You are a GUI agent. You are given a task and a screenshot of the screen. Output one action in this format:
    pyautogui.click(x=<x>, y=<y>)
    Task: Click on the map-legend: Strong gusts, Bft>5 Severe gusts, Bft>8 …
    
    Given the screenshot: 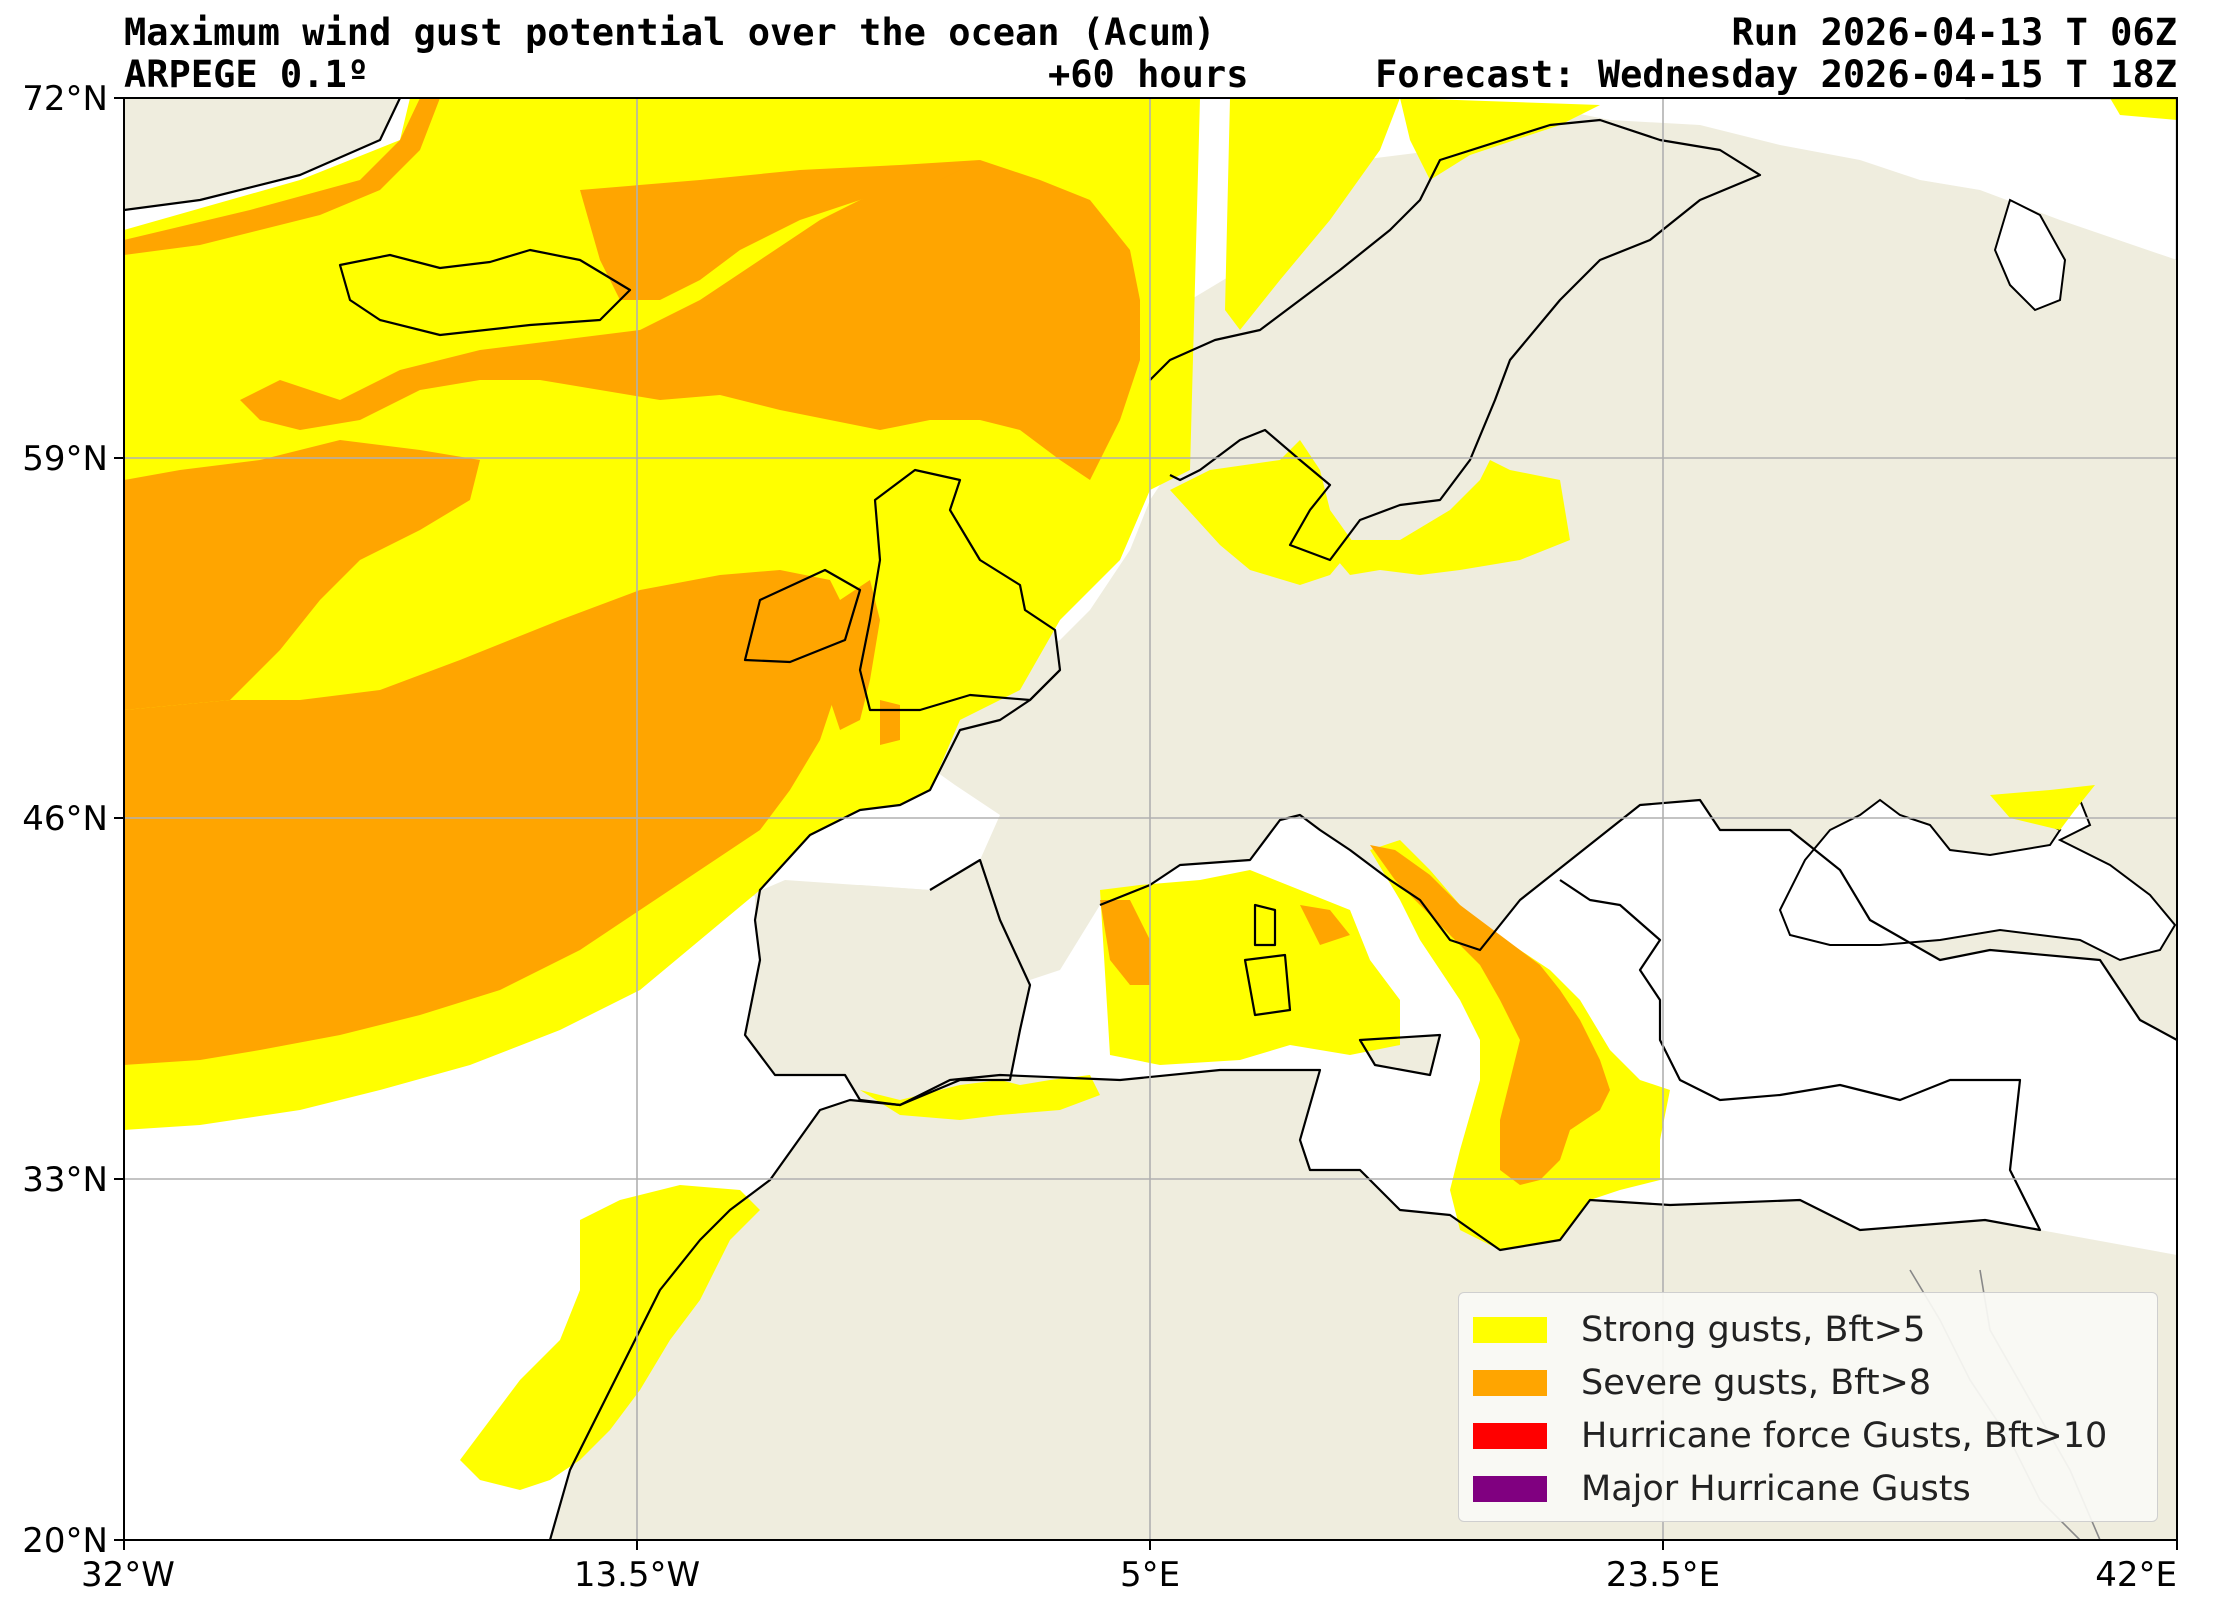 What is the action you would take?
    pyautogui.click(x=1808, y=1407)
    